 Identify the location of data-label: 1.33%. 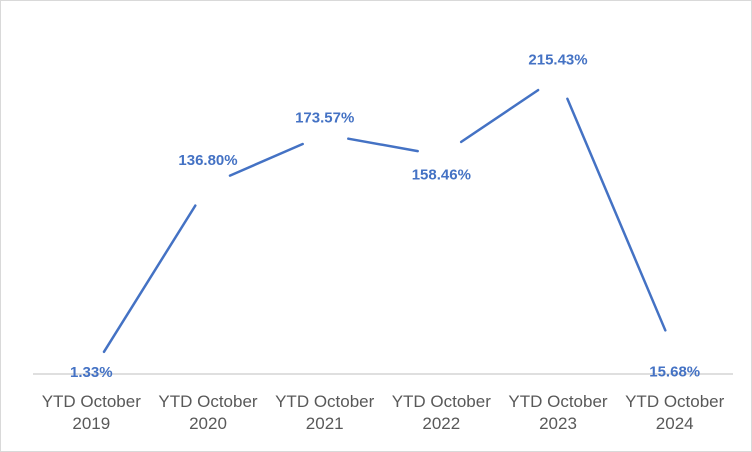
(91, 372).